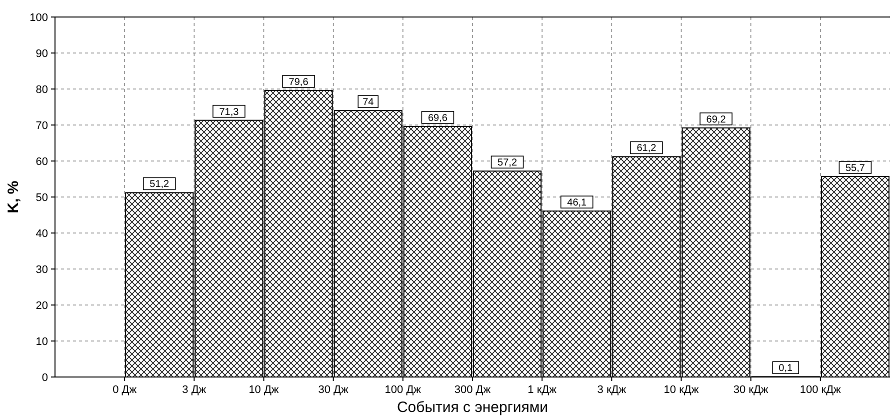  Describe the element at coordinates (39, 18) in the screenshot. I see `y-tick-label: 100` at that location.